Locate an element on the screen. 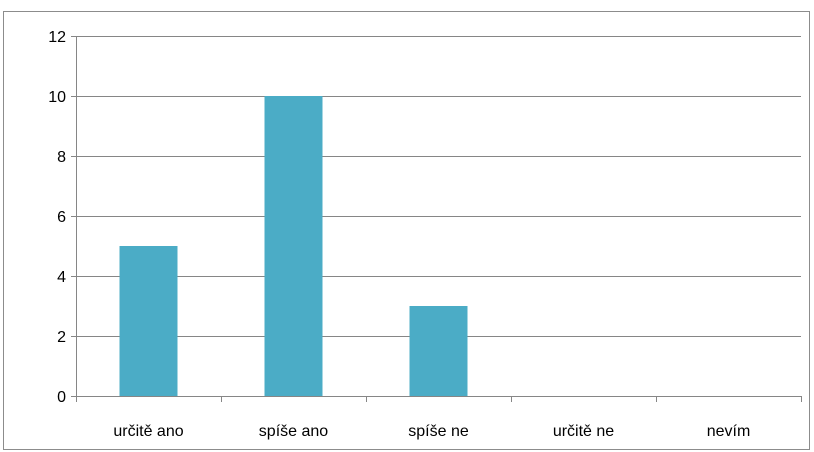  y-tick-label: 12 is located at coordinates (57, 37).